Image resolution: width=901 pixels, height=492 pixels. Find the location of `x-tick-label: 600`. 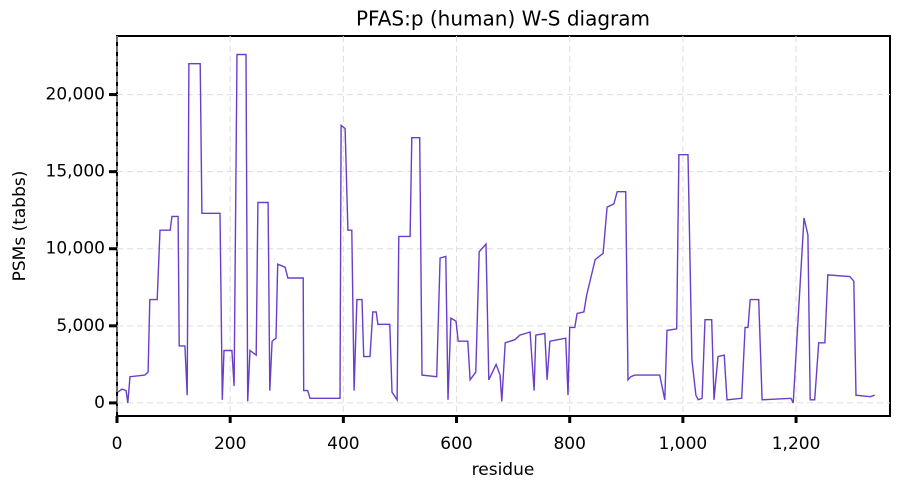

x-tick-label: 600 is located at coordinates (456, 444).